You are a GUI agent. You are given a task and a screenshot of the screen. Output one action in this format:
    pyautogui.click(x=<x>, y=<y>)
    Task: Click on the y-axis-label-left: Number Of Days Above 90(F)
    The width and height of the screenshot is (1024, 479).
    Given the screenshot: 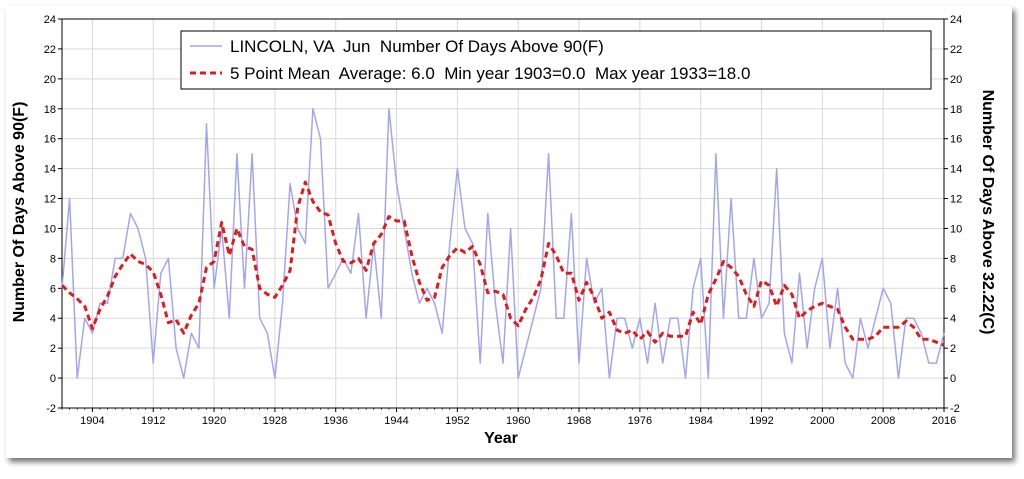 What is the action you would take?
    pyautogui.click(x=19, y=212)
    